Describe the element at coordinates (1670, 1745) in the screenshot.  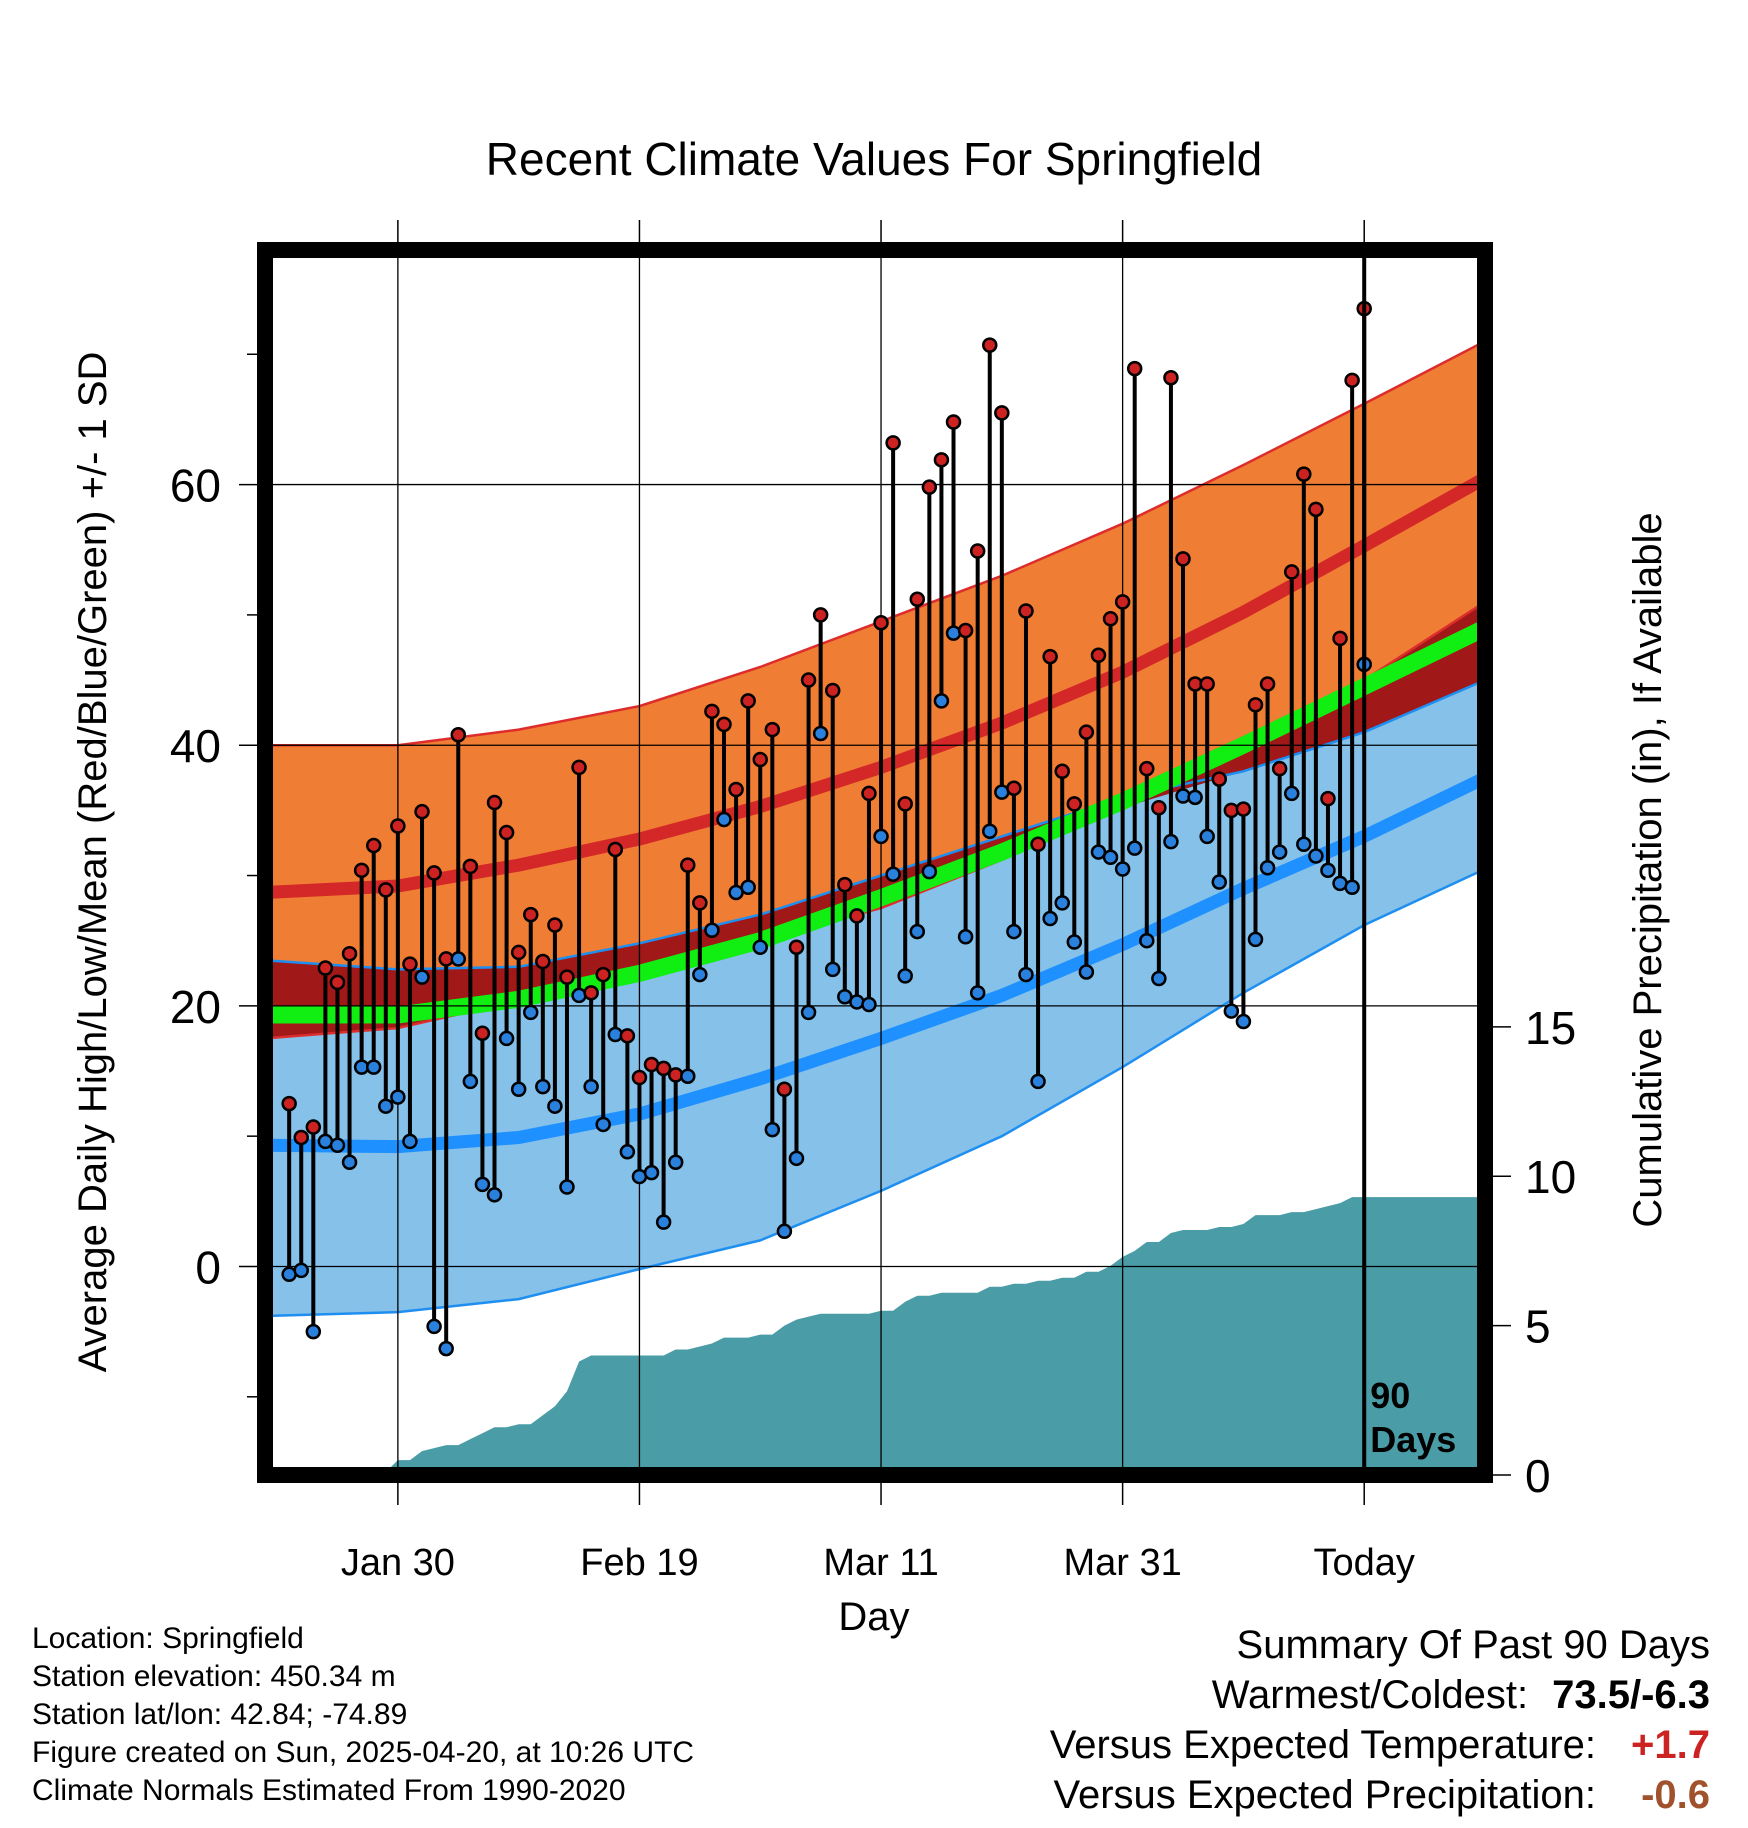
I see `summary-value: +1.7` at that location.